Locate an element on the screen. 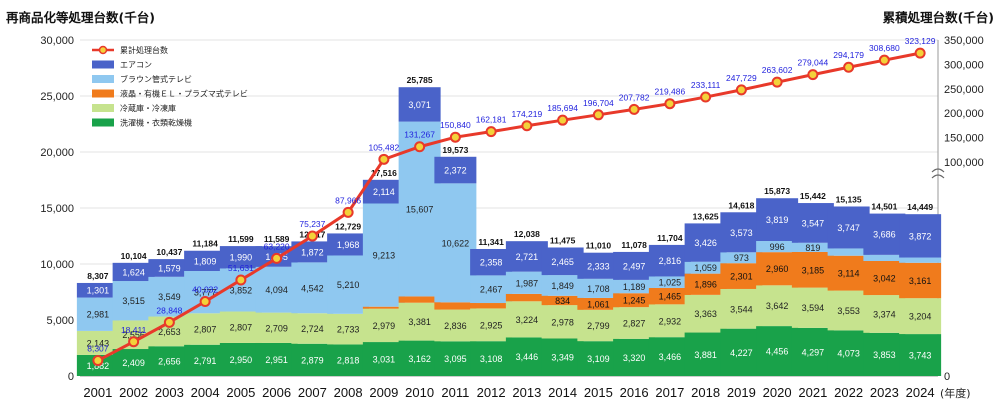  bar-segment-label: 3,549 is located at coordinates (169, 297).